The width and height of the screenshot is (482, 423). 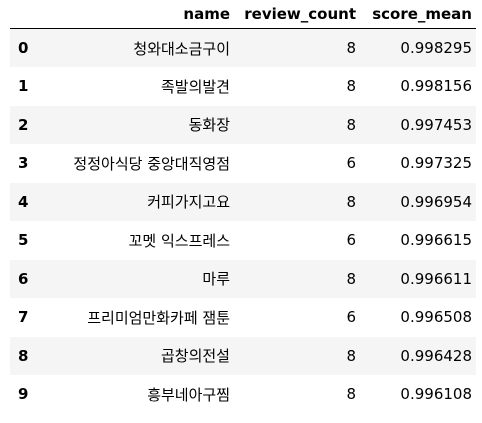 What do you see at coordinates (23, 124) in the screenshot?
I see `row-index: 2` at bounding box center [23, 124].